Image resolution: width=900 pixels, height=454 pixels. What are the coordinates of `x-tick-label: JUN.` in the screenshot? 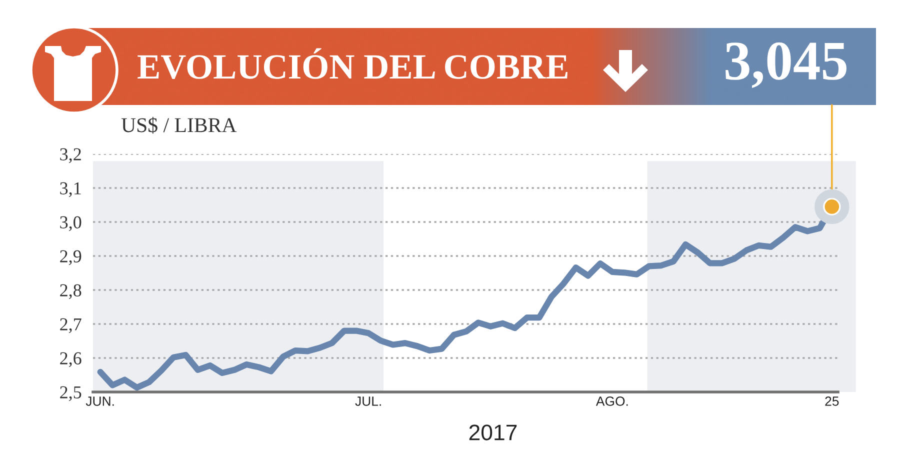 It's located at (100, 401).